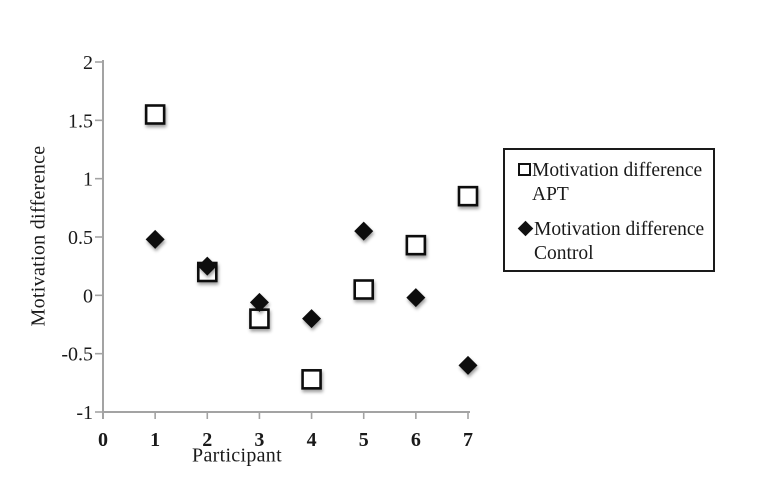  What do you see at coordinates (468, 440) in the screenshot?
I see `x-tick-label: 7` at bounding box center [468, 440].